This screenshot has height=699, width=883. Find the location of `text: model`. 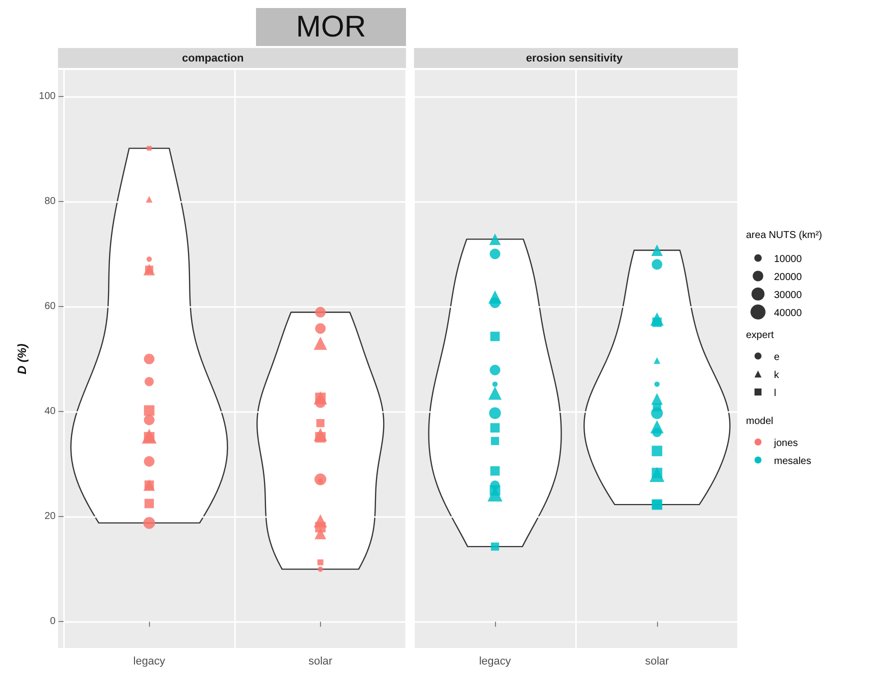

text: model is located at coordinates (759, 421).